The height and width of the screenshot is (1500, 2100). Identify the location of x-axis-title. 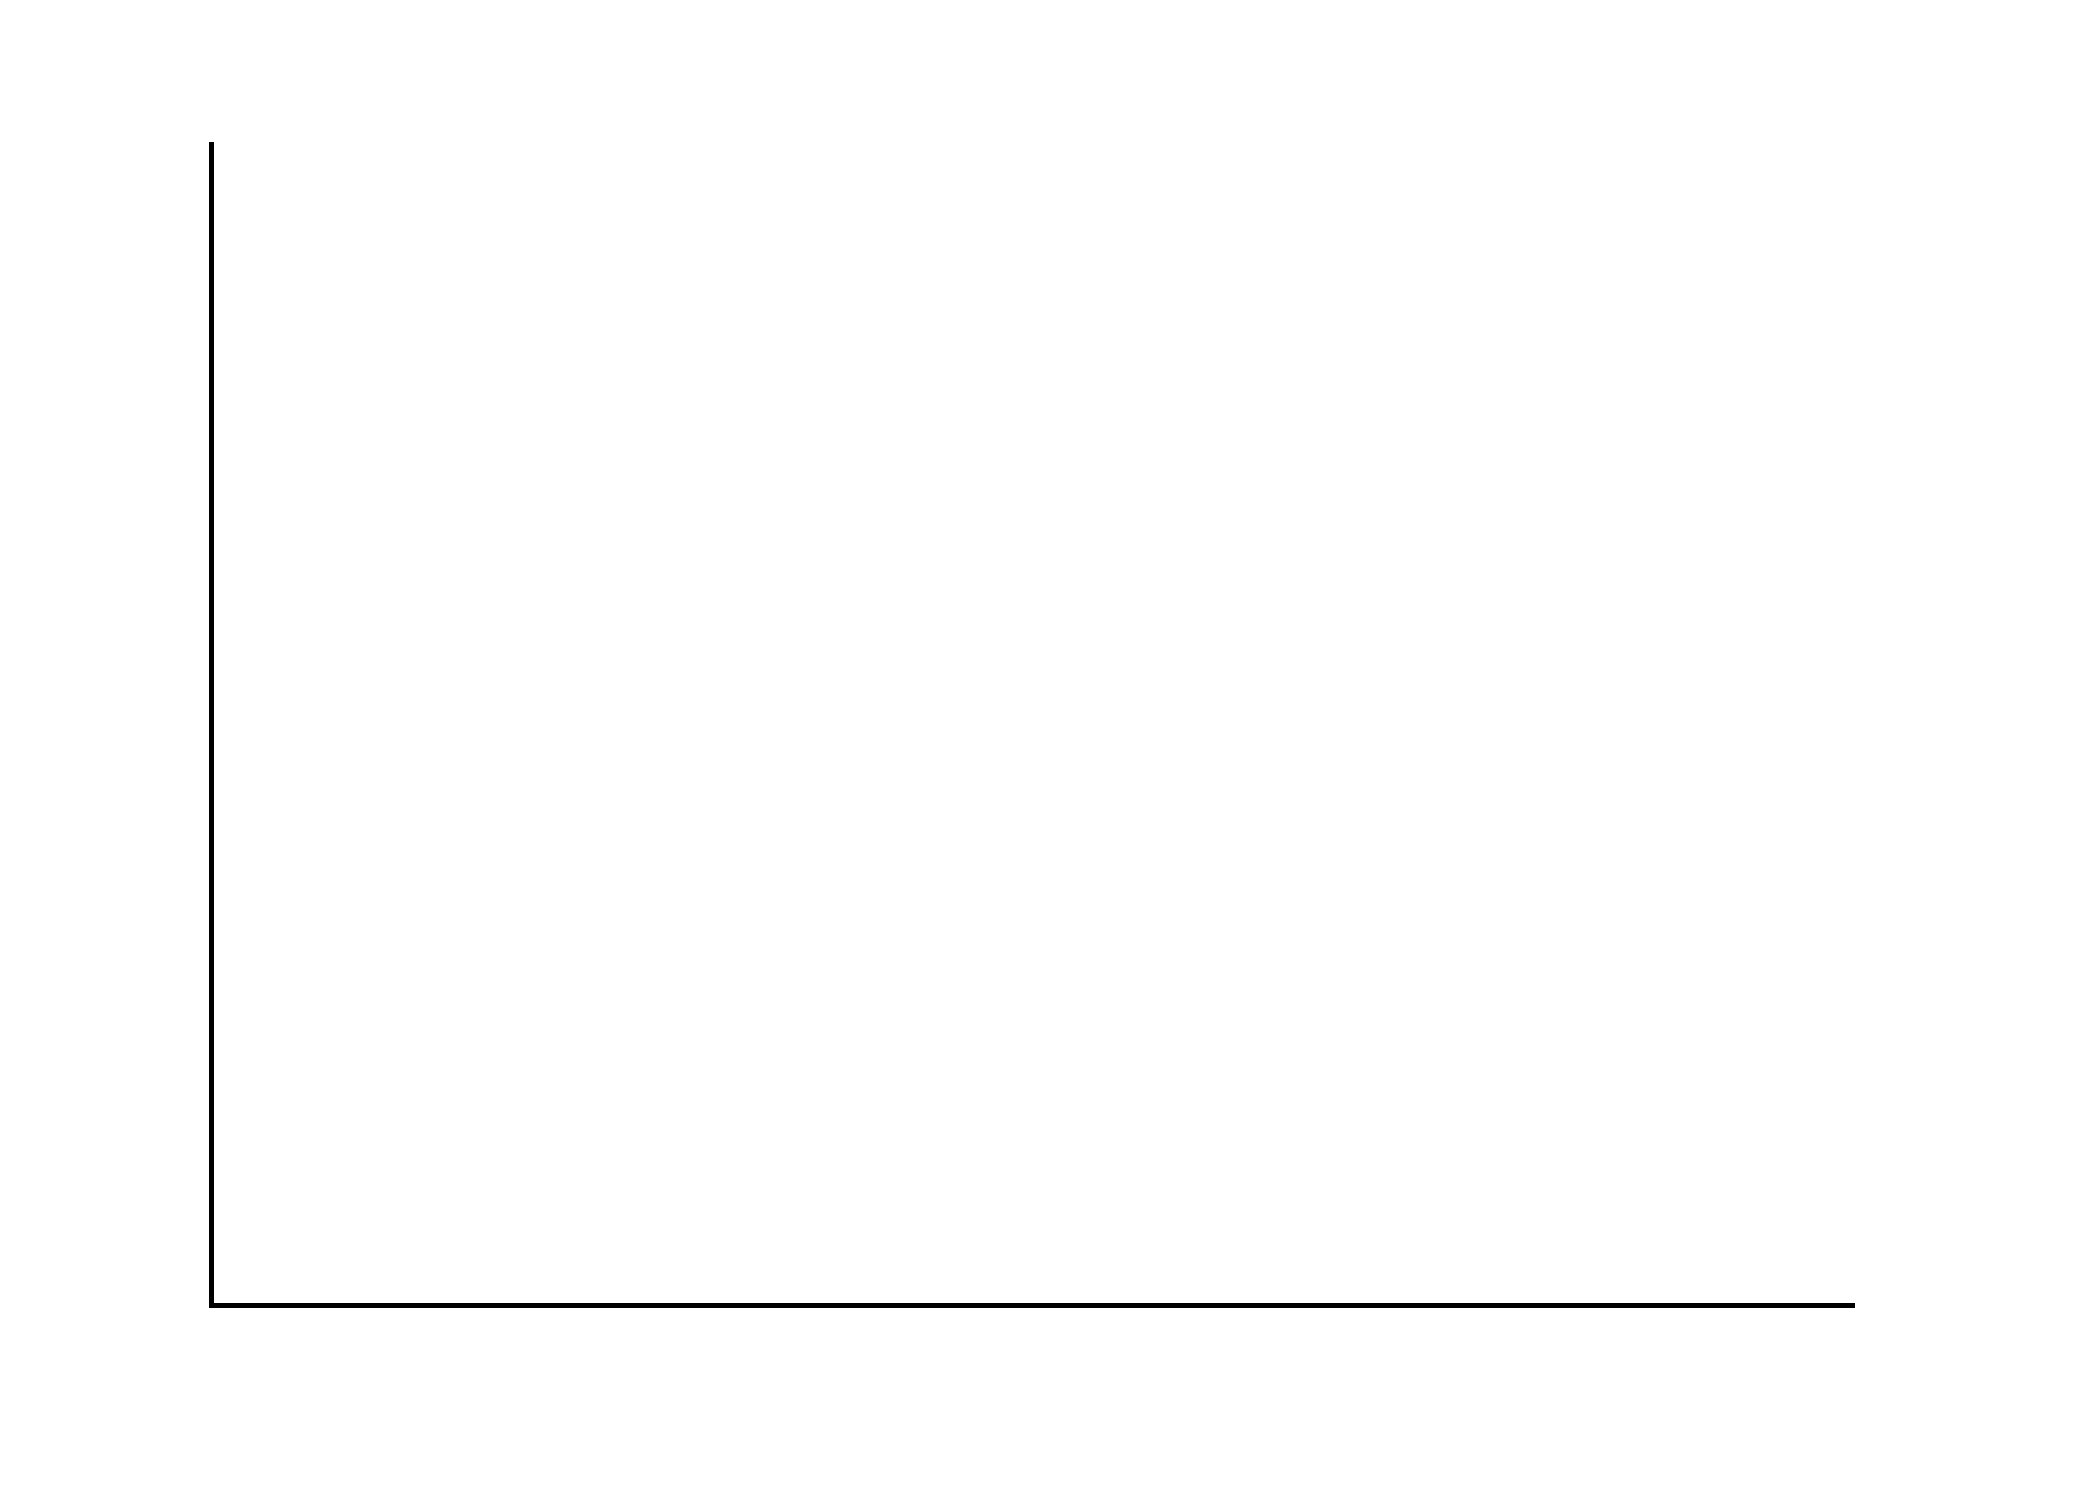
(1031, 1409).